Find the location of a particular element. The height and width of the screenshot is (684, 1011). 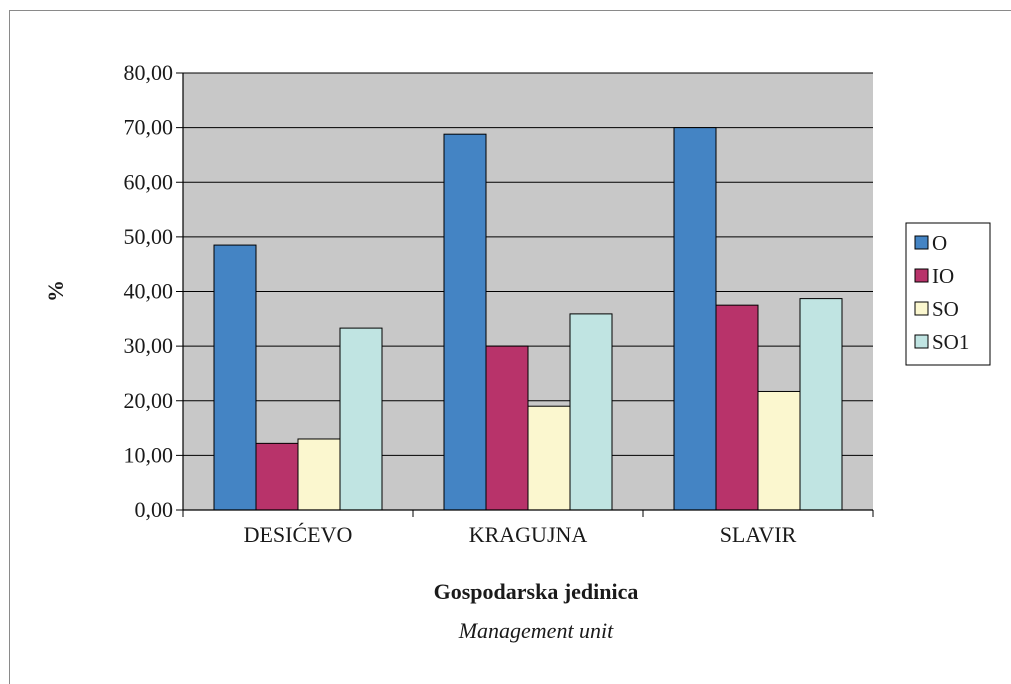

legend-label: SO1 is located at coordinates (950, 342).